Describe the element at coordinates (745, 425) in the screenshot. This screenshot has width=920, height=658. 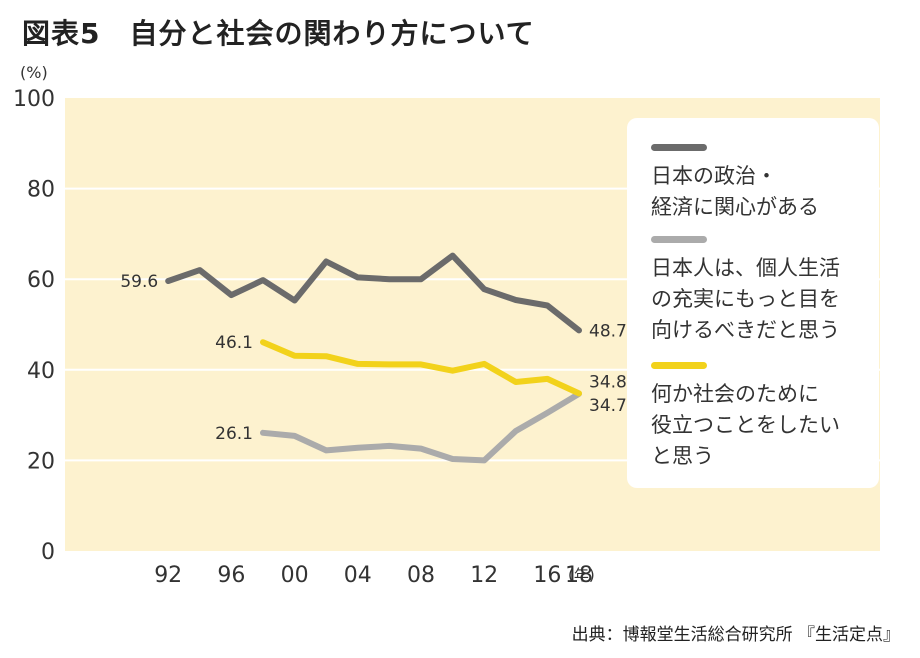
I see `legend-label-social-contribution: 何か社会のために 役立つことをしたい と思う` at that location.